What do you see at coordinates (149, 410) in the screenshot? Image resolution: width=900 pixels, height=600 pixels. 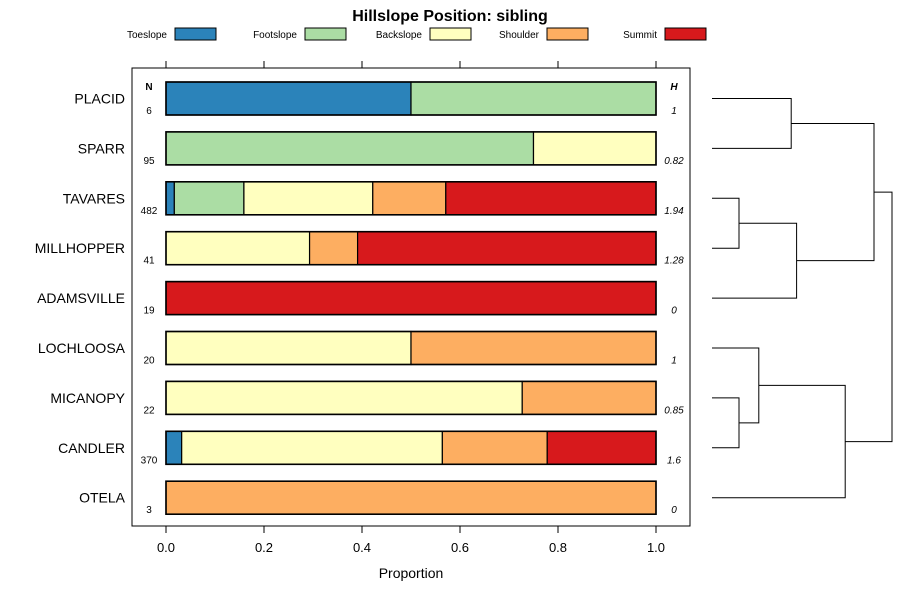 I see `n-value-micanopy: 22` at bounding box center [149, 410].